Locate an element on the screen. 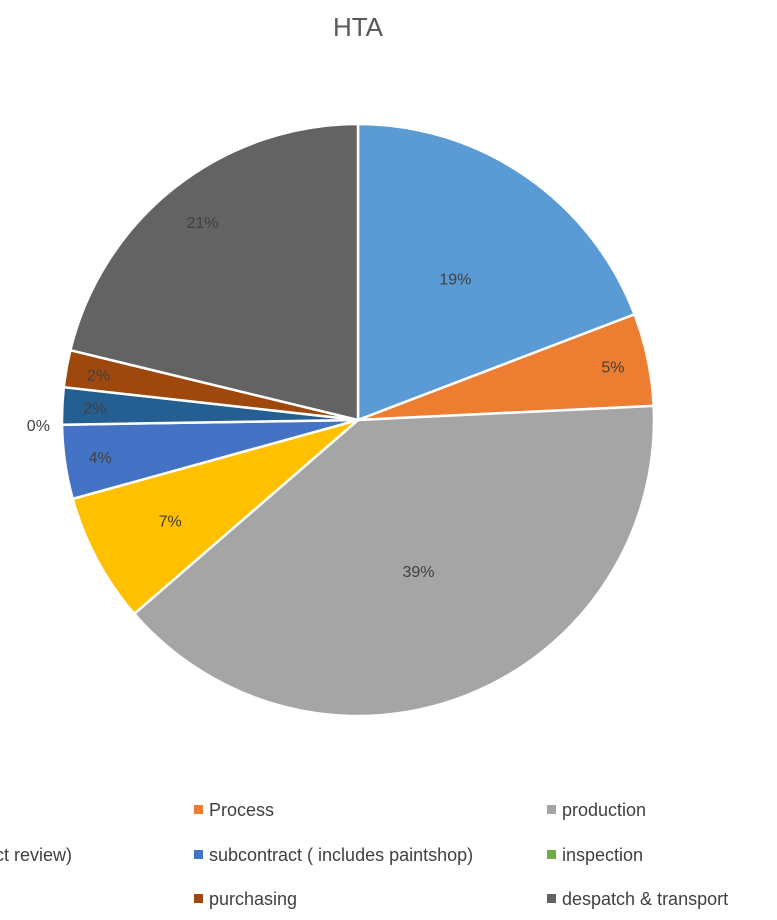 The width and height of the screenshot is (777, 920). legend-item-2: ct review) is located at coordinates (36, 855).